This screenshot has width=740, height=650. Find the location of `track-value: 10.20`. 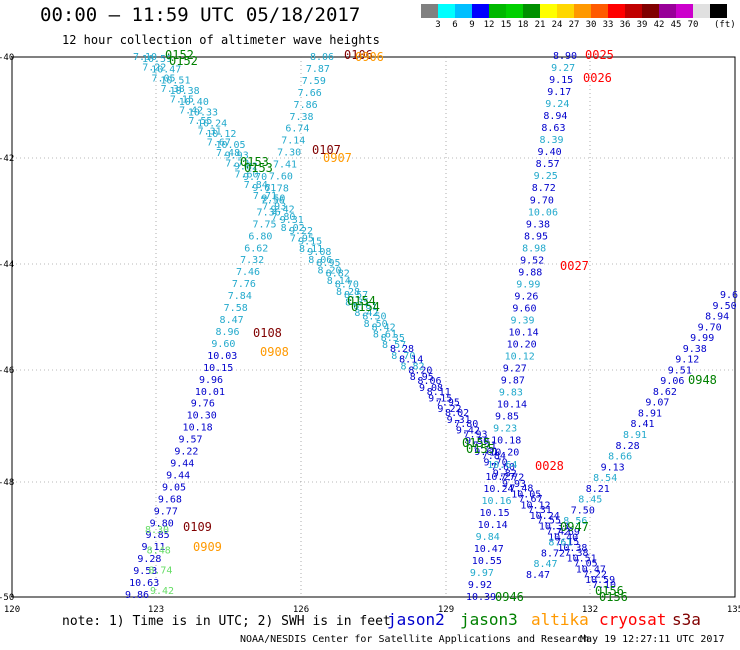

track-value: 10.20 is located at coordinates (504, 453).